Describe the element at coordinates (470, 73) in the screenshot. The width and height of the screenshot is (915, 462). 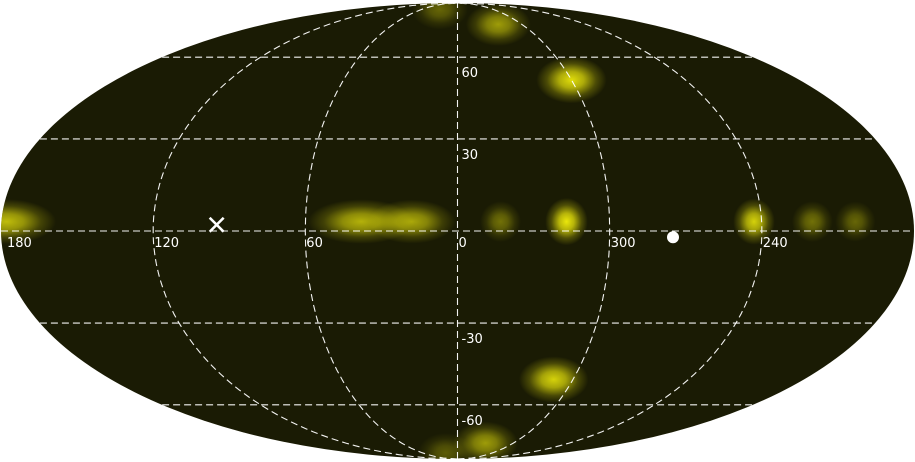
I see `latitude-label: 60` at that location.